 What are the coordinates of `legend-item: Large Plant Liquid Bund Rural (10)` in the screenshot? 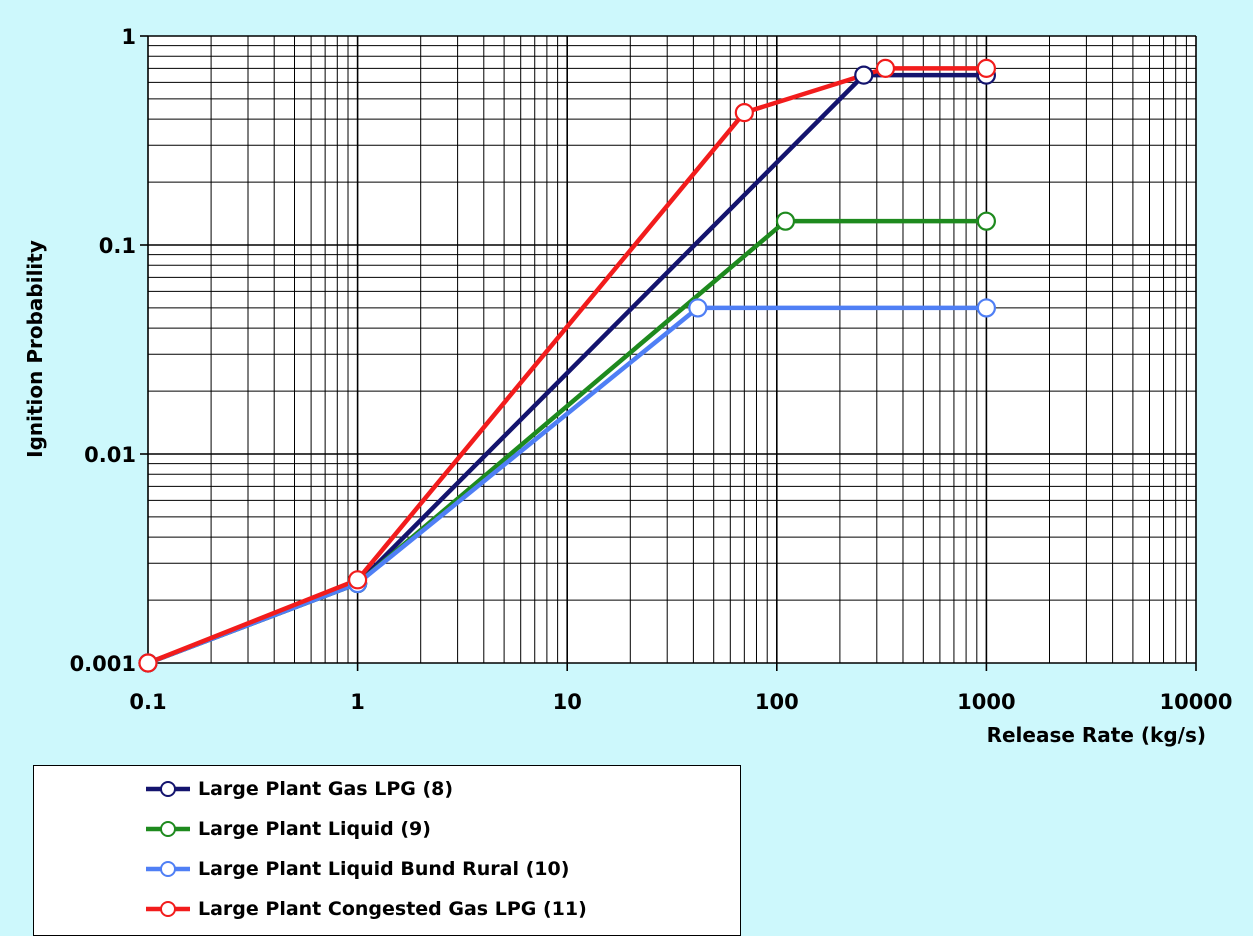 It's located at (356, 869).